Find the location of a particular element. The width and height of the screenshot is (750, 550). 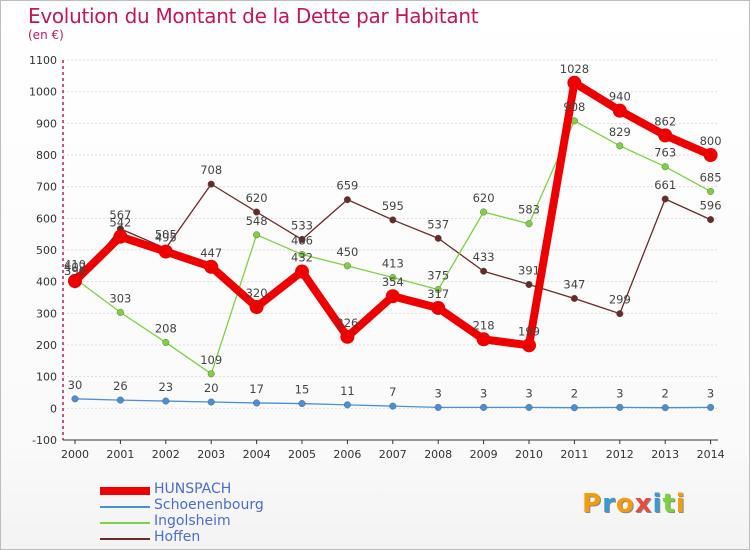

data-label-hunspach: 862 is located at coordinates (665, 121).